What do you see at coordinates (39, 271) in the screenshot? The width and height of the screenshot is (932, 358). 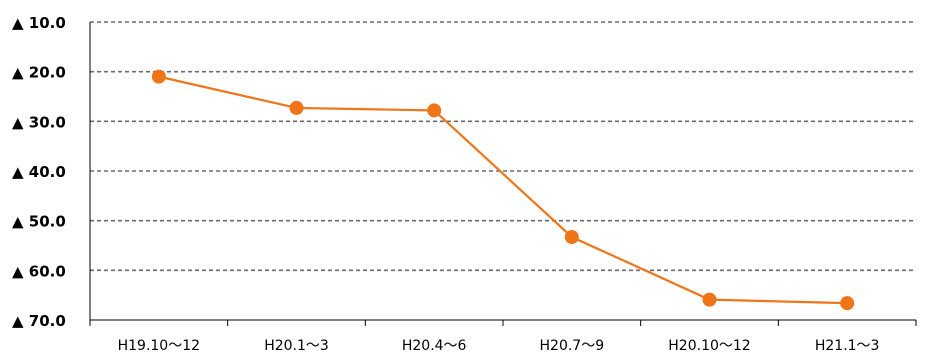 I see `y-tick-label: ▲ 60.0` at bounding box center [39, 271].